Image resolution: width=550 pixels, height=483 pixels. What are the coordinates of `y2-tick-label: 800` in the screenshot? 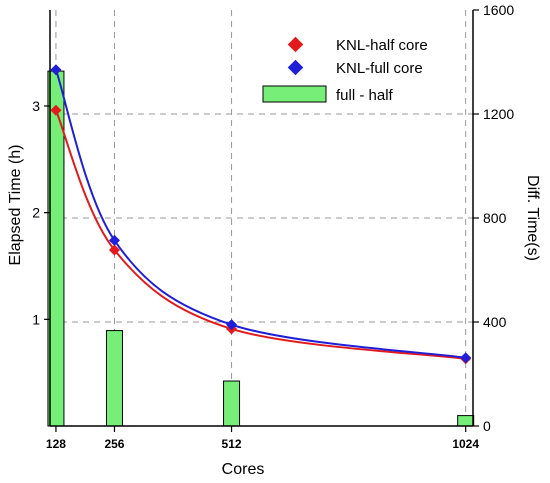 It's located at (495, 218).